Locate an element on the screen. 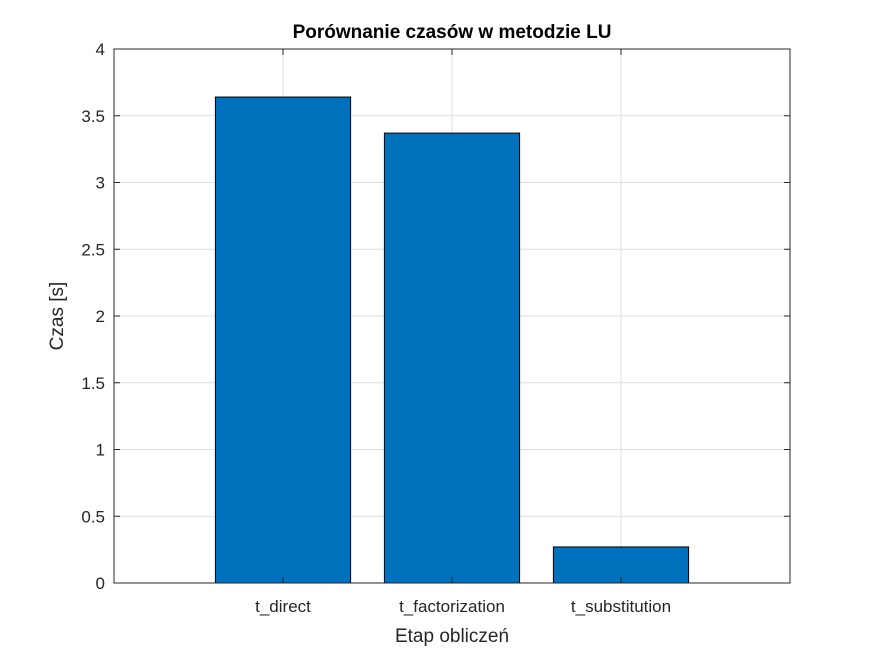  x-tick-label: t_direct is located at coordinates (283, 606).